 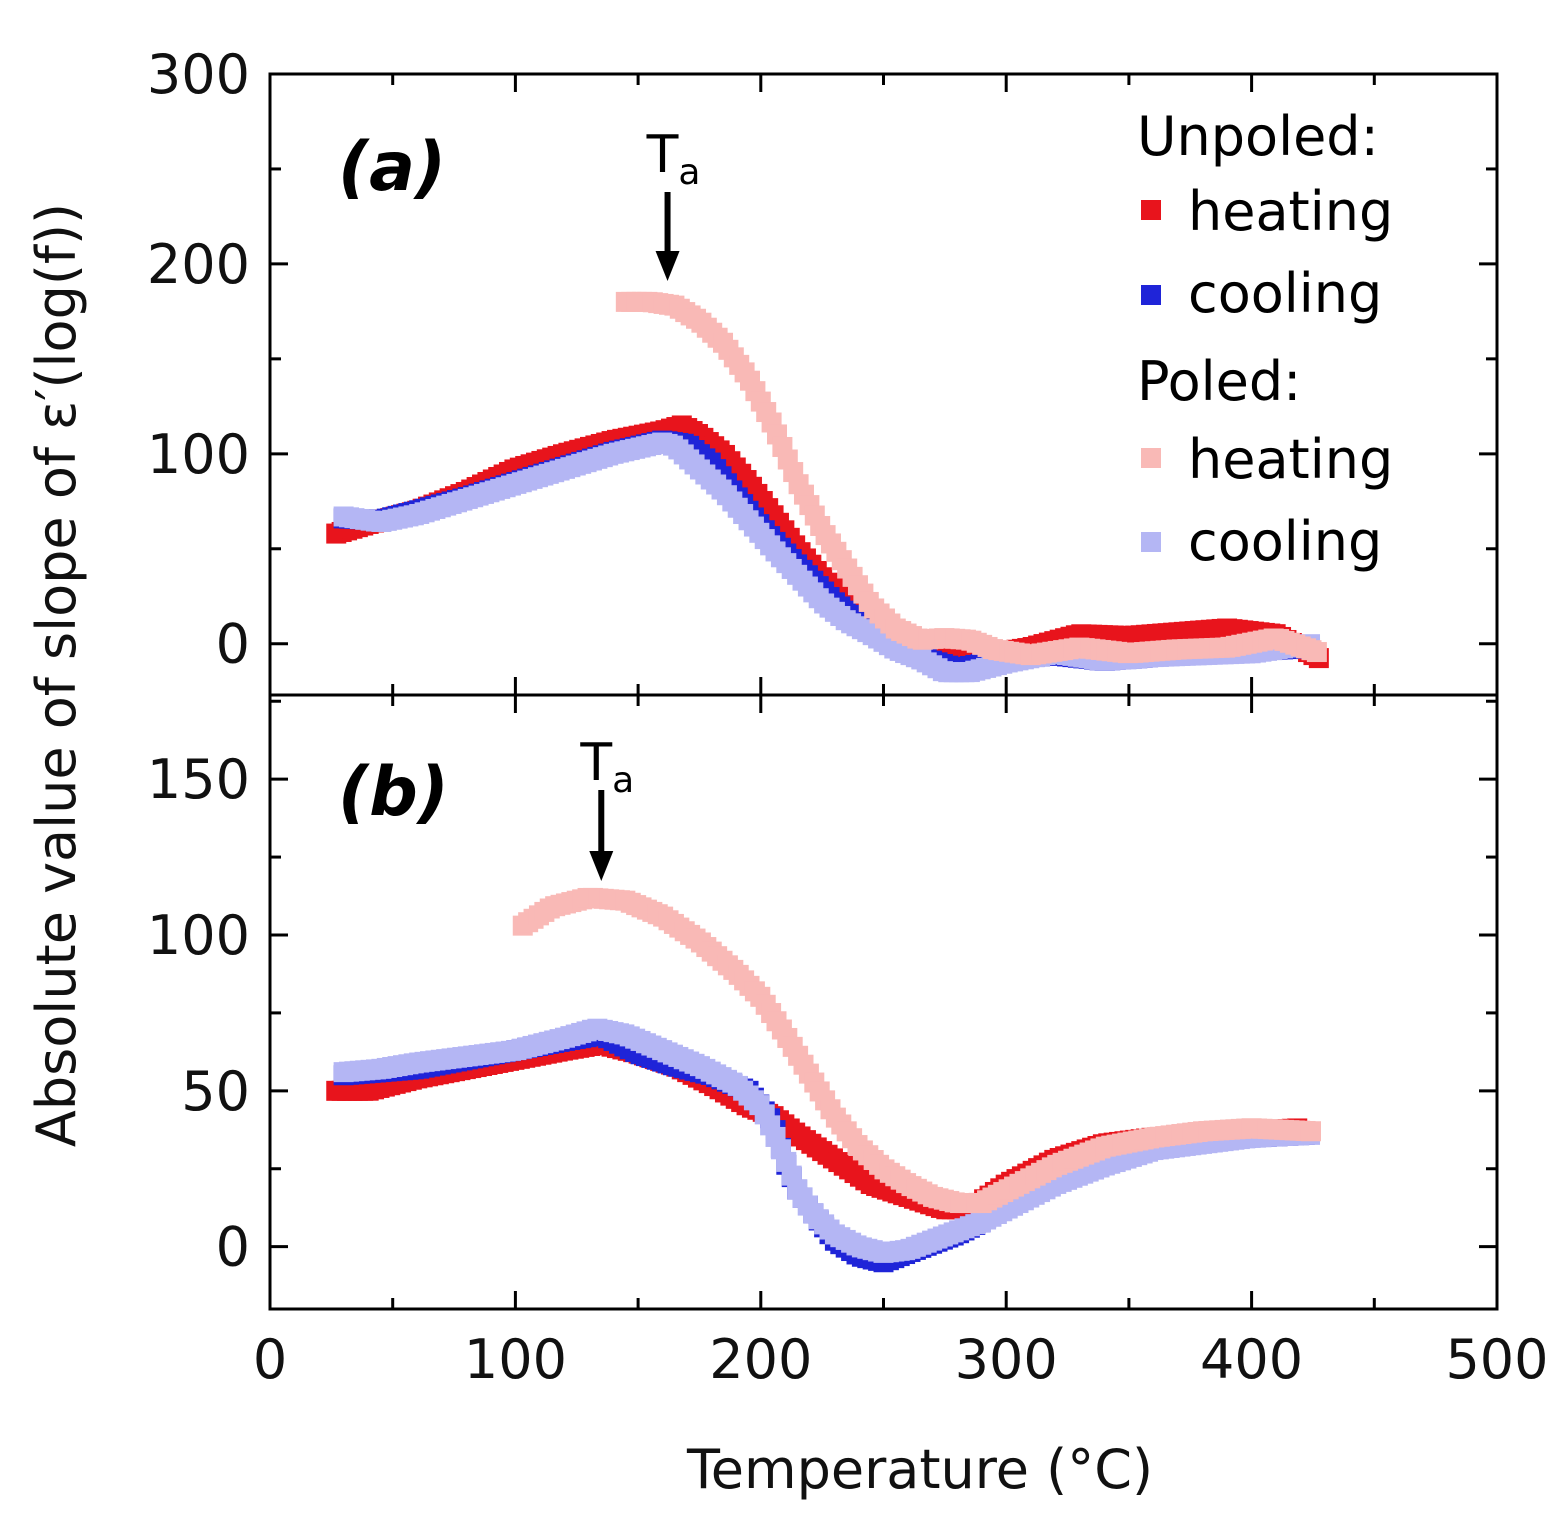 I want to click on x-tick-label: 200, so click(x=760, y=1359).